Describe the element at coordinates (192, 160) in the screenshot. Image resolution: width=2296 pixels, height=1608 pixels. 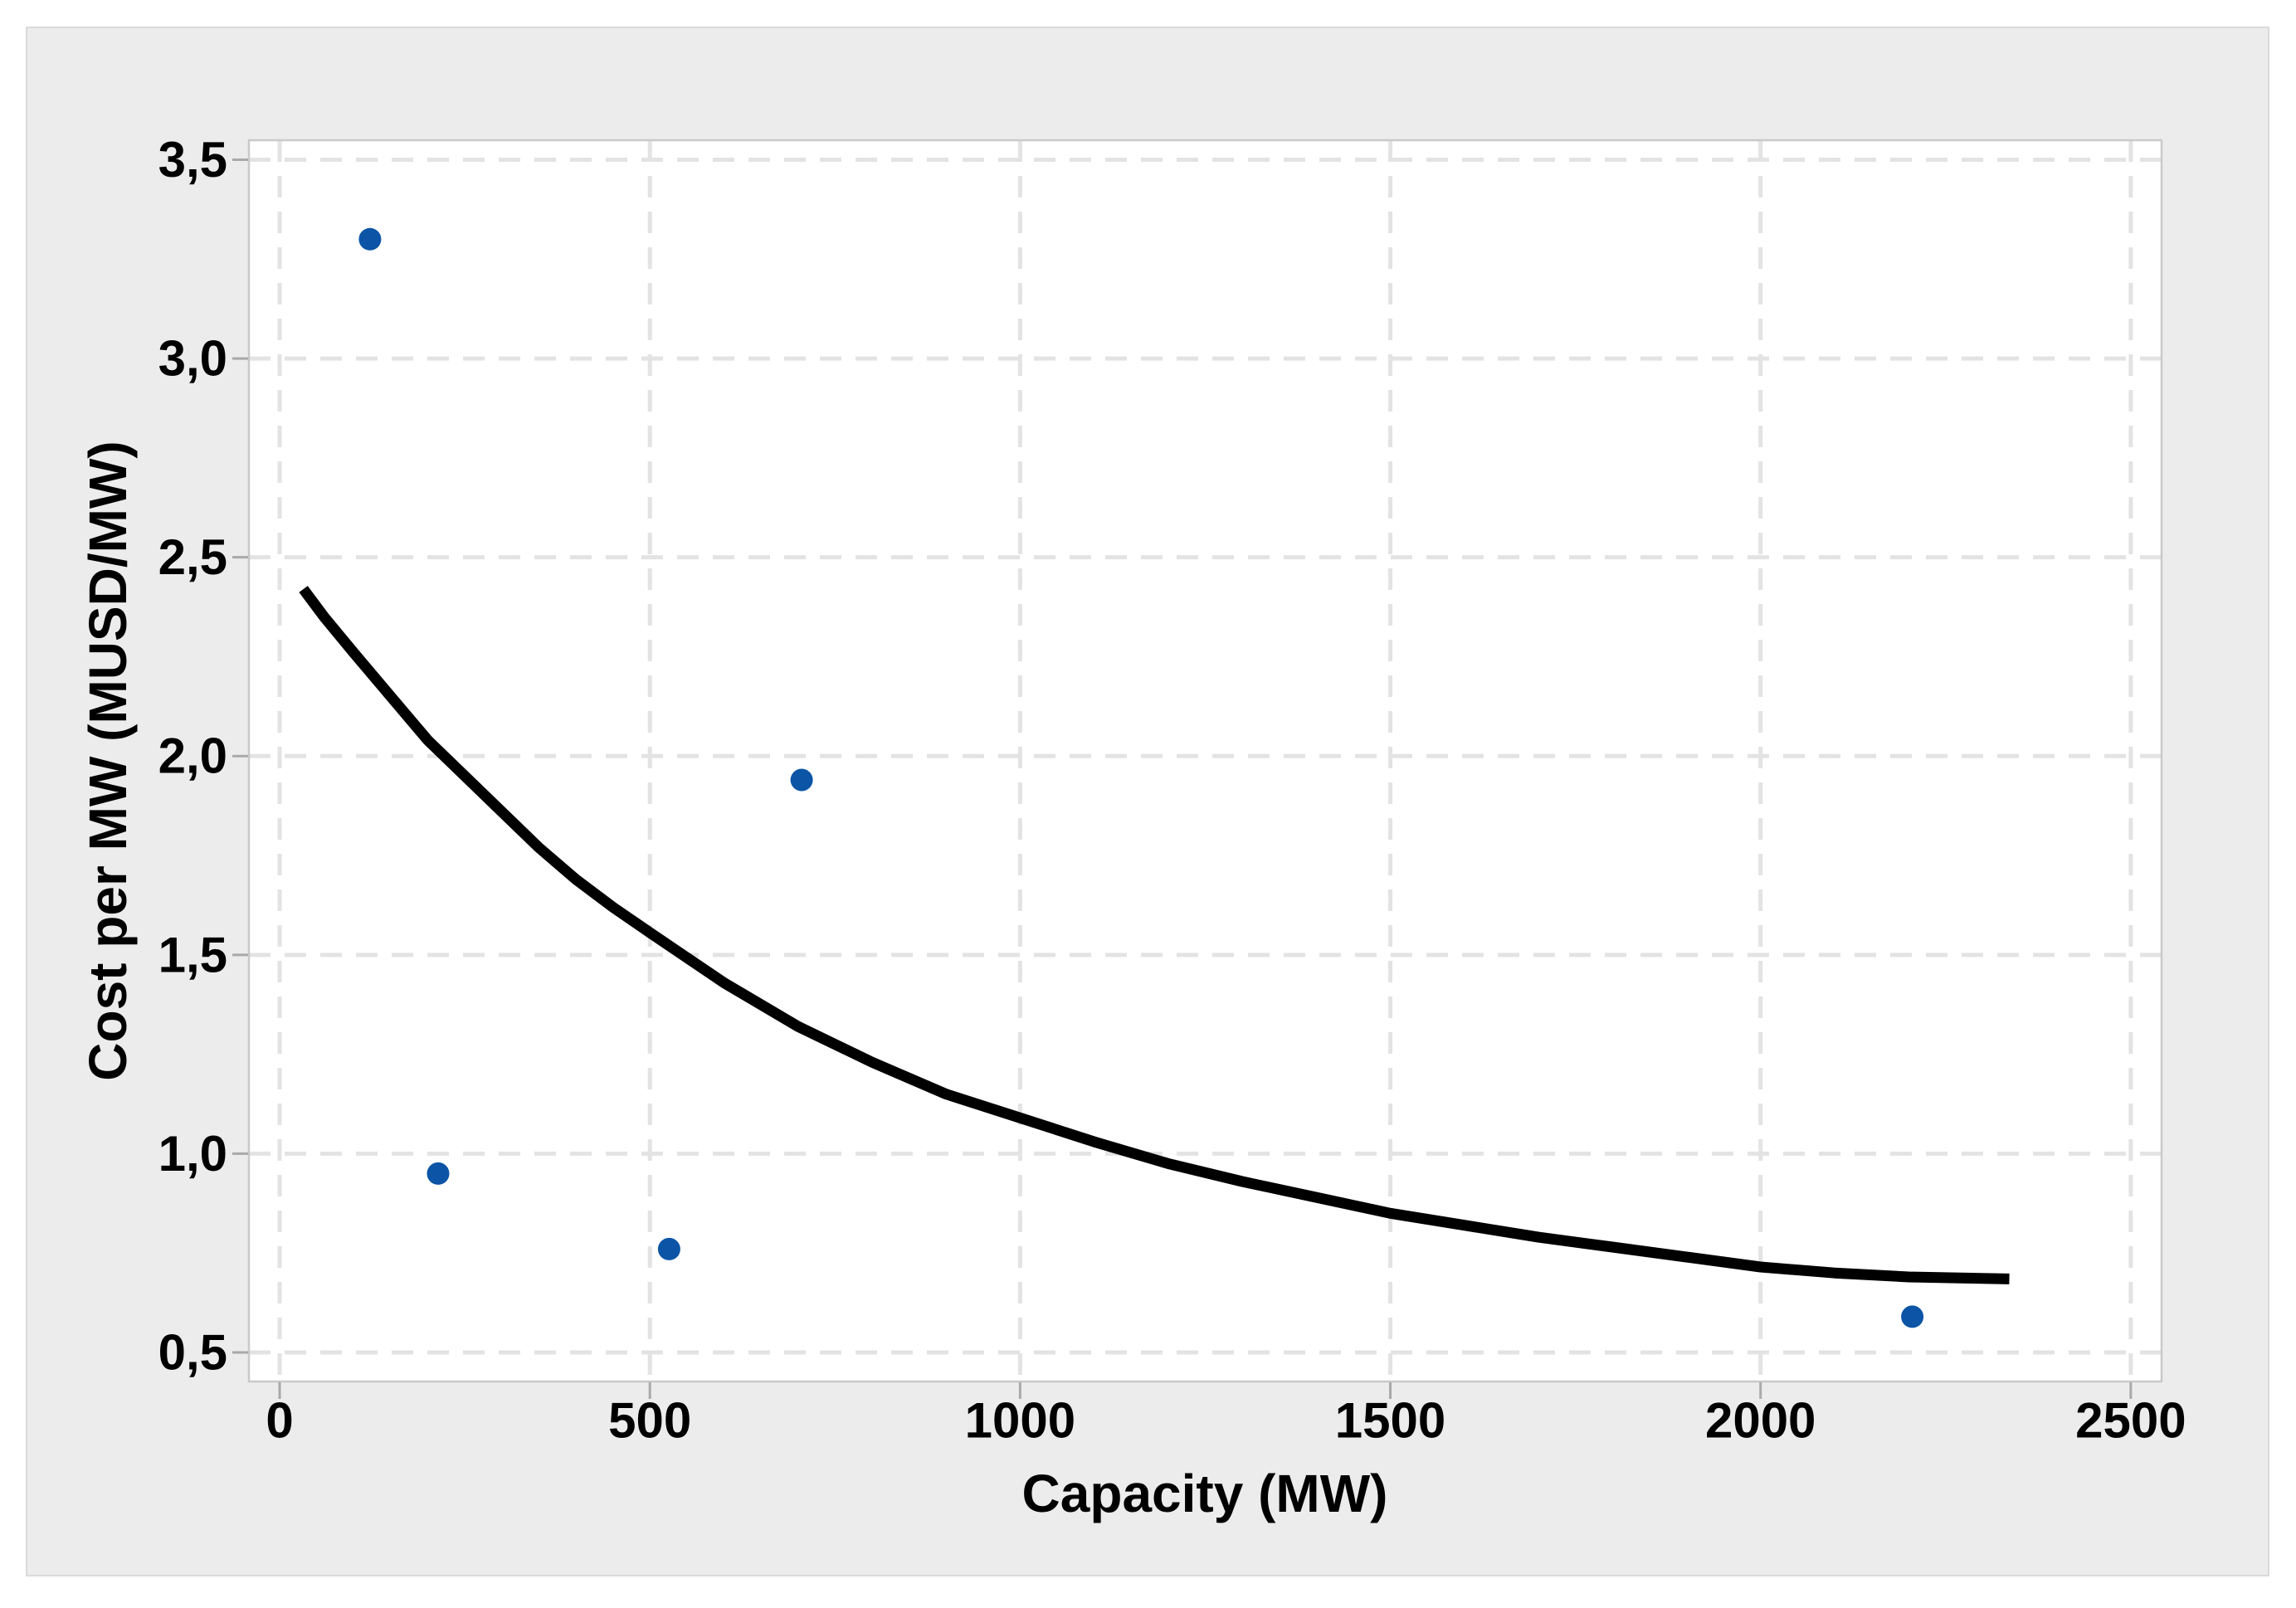
I see `y-tick-label: 3,5` at that location.